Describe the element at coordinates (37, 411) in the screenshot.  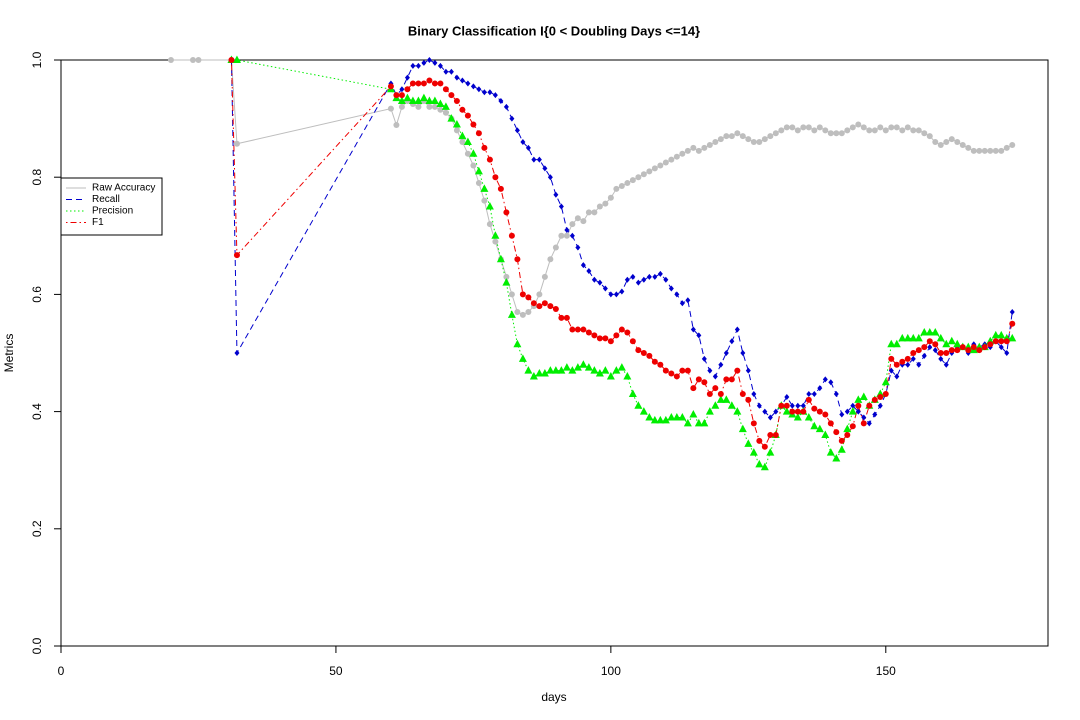
I see `y-tick-label: 0.4` at that location.